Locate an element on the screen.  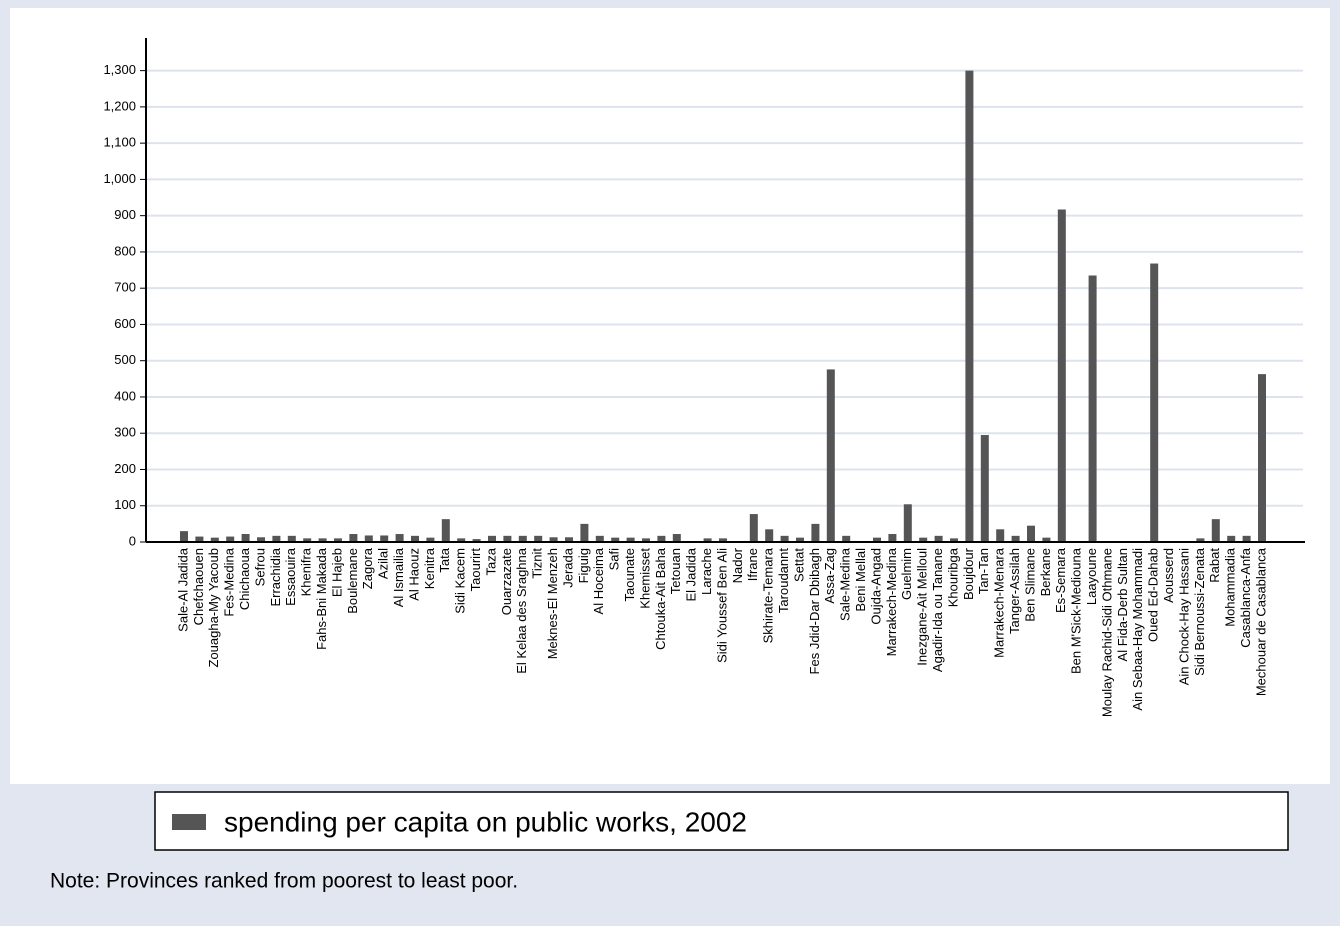
x-tick-label: Fes Jdid-Dar Dbibagh is located at coordinates (814, 611).